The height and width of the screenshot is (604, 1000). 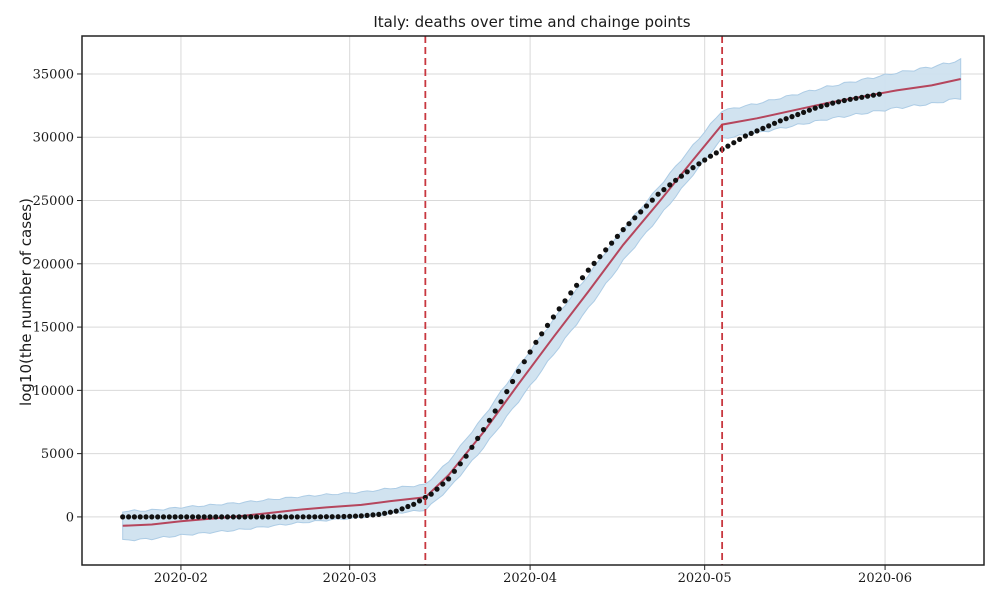 What do you see at coordinates (53, 328) in the screenshot?
I see `y-tick-label: 15000` at bounding box center [53, 328].